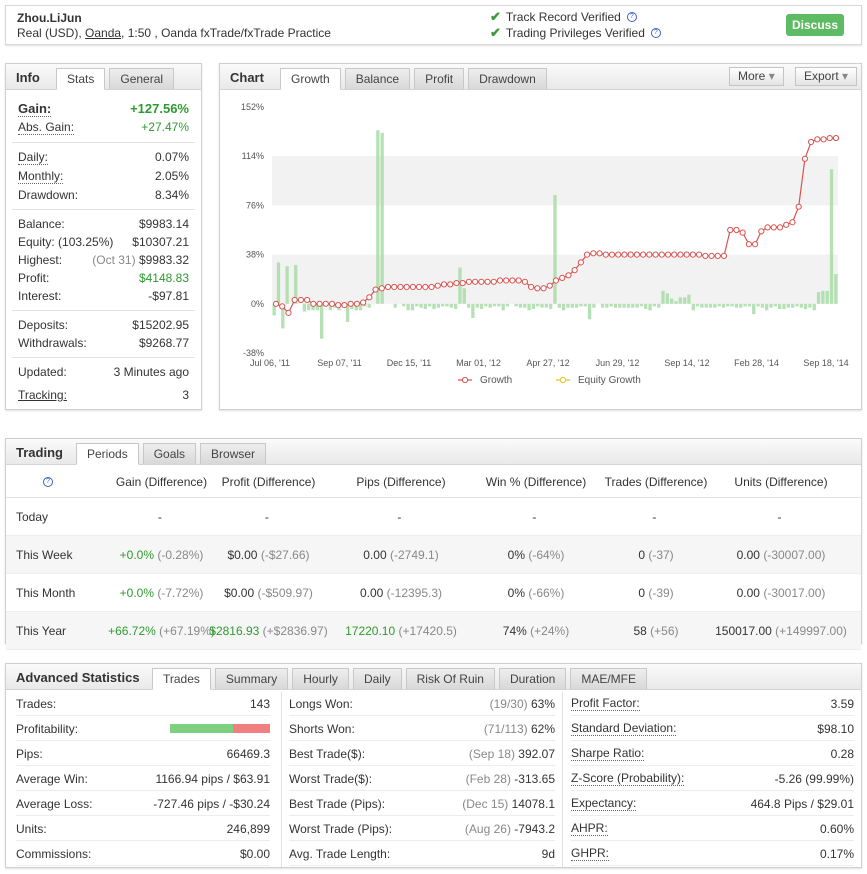 The width and height of the screenshot is (867, 874). Describe the element at coordinates (132, 630) in the screenshot. I see `gain-value: +66.72%` at that location.